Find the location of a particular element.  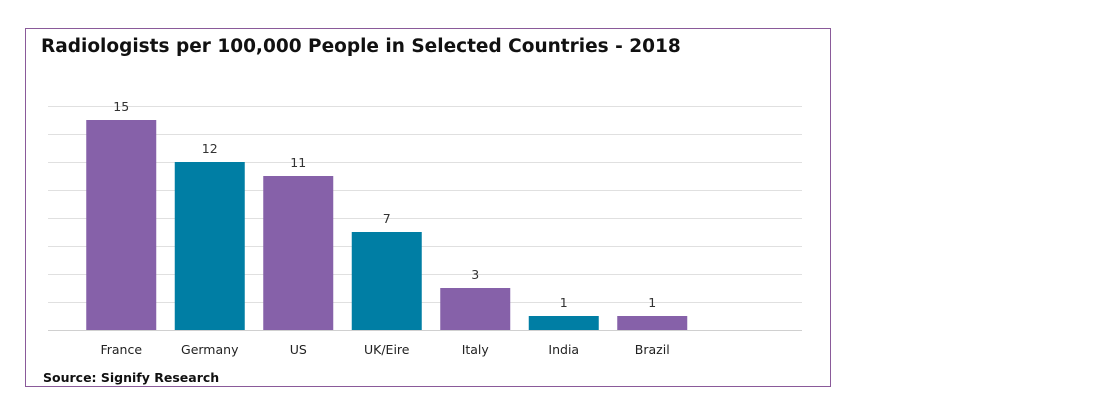

bar-italy is located at coordinates (475, 309).